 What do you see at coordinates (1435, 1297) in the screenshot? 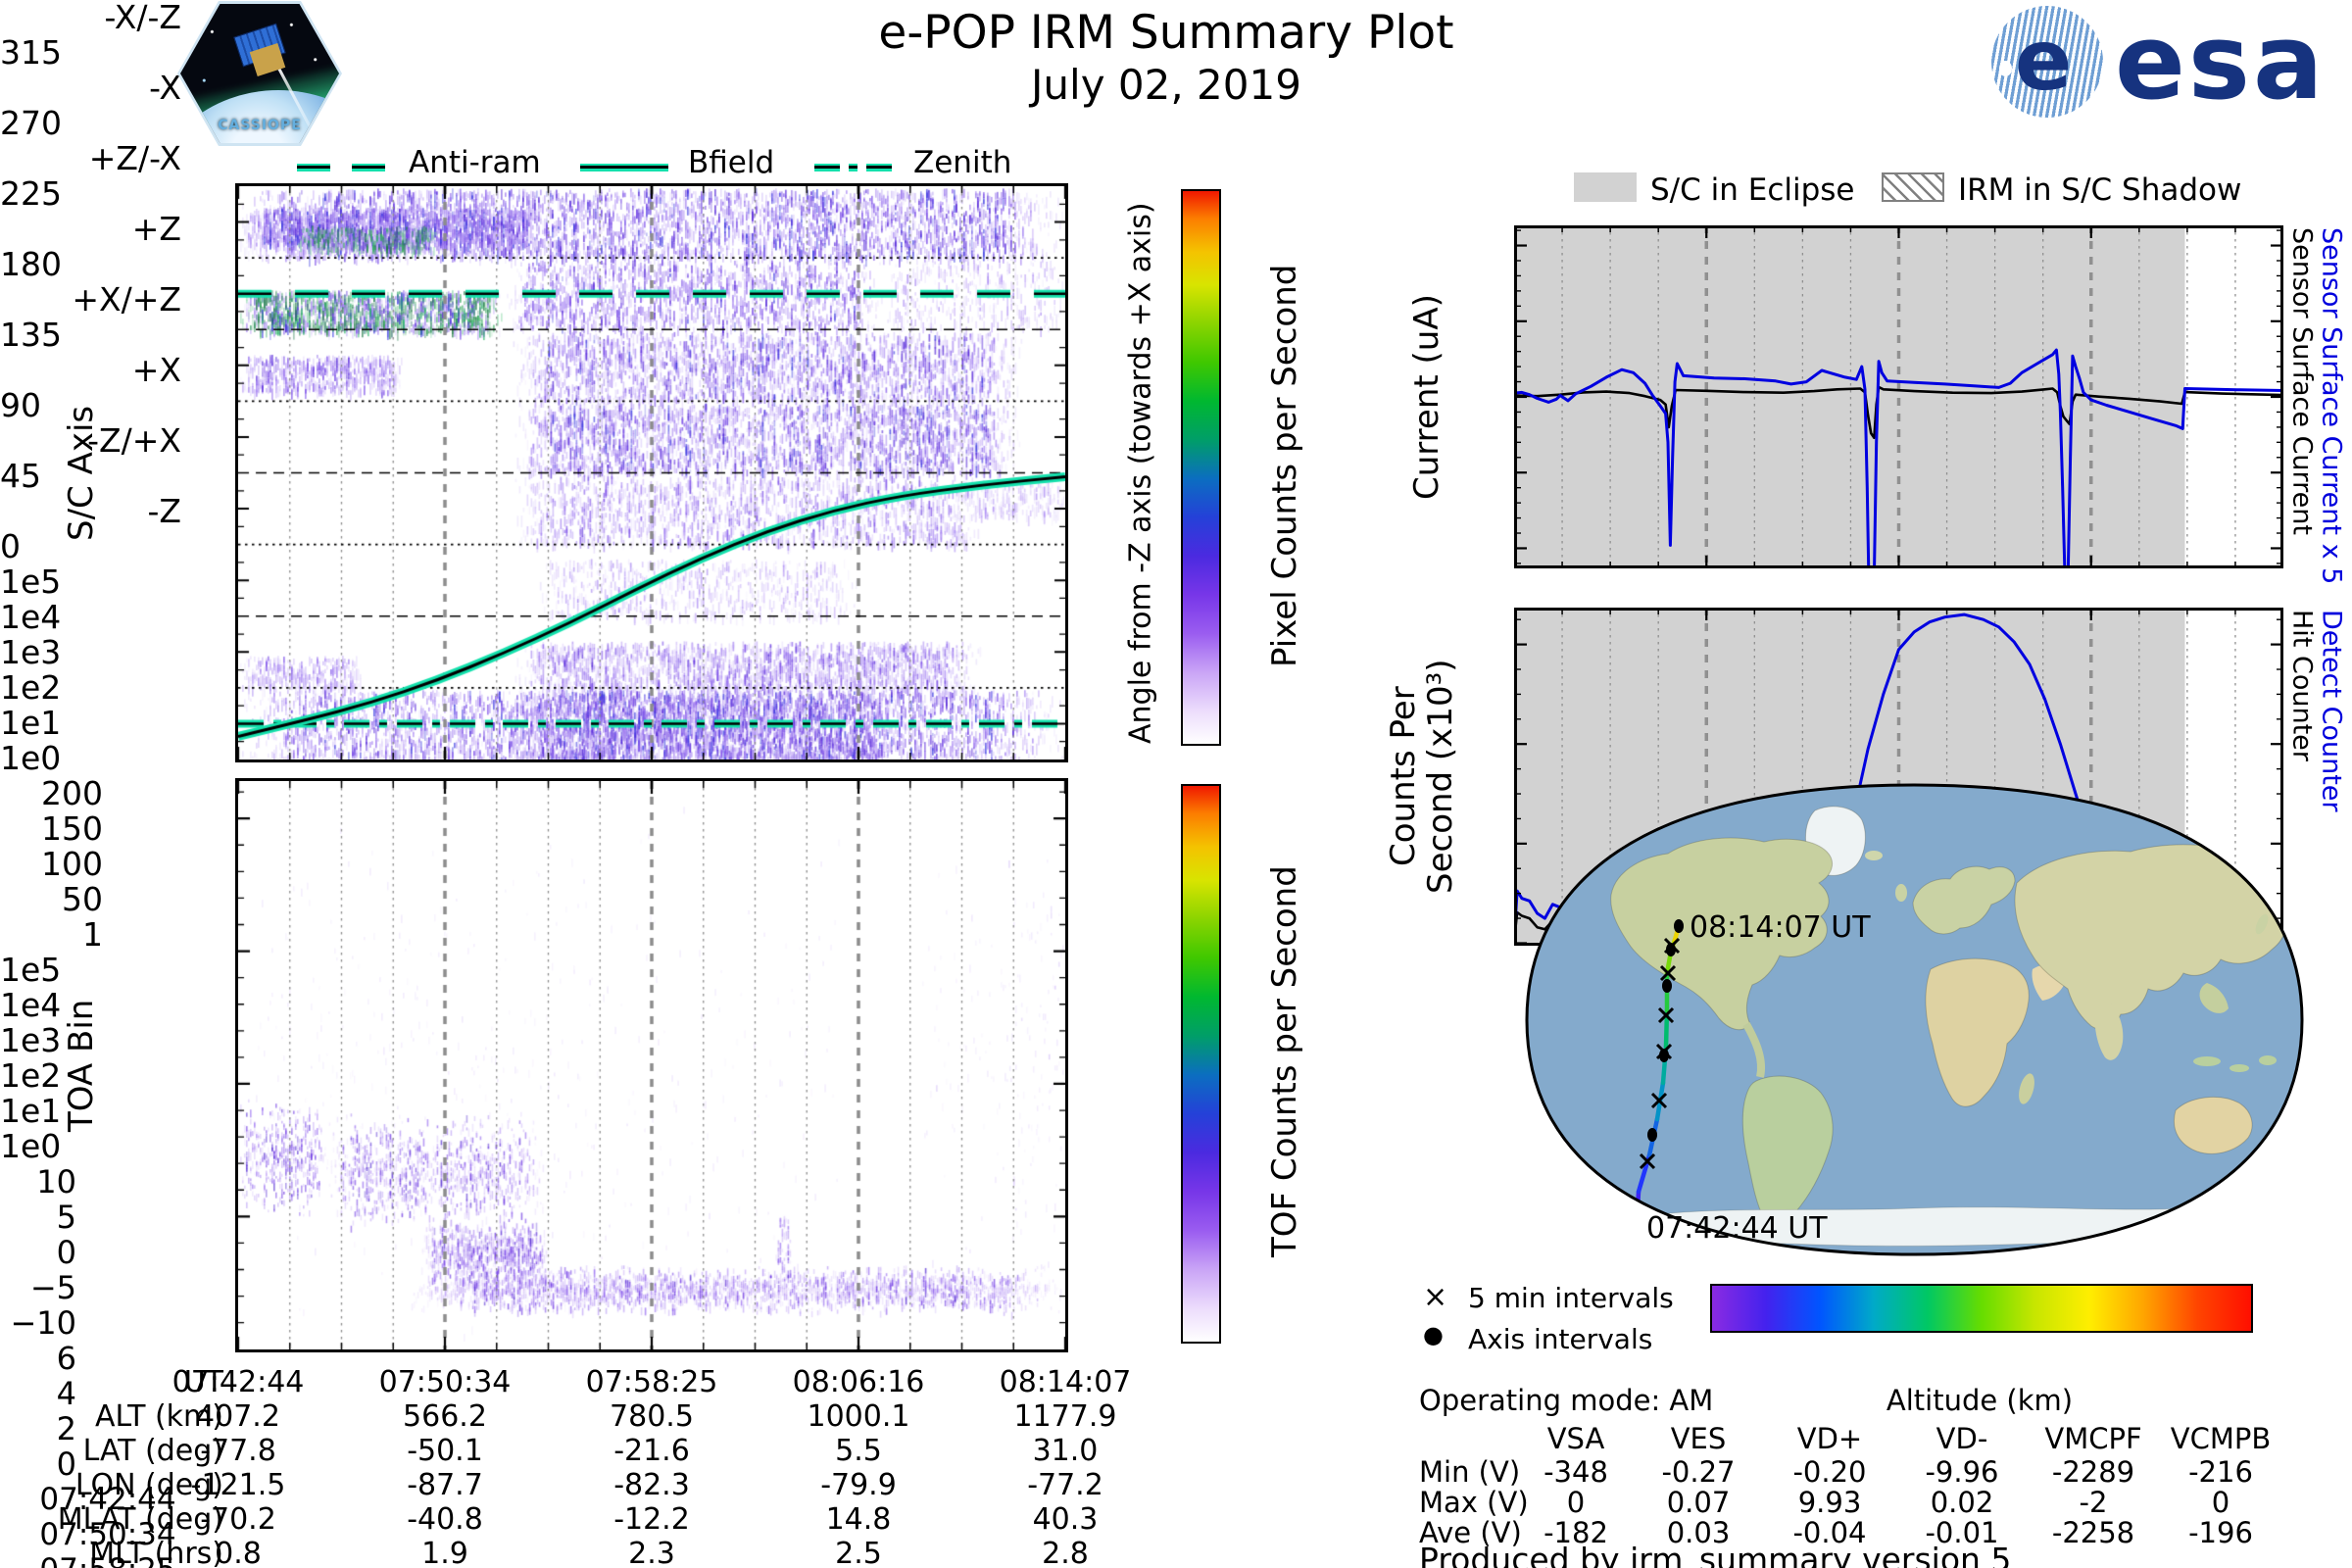
I see `five-min-marker-icon: ×` at bounding box center [1435, 1297].